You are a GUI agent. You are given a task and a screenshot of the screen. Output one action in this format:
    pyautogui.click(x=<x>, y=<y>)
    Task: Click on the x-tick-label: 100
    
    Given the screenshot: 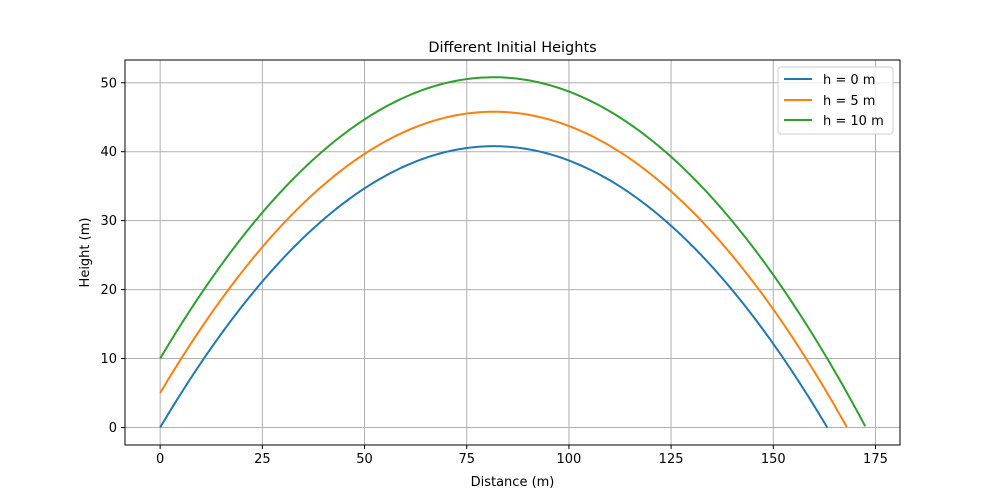 What is the action you would take?
    pyautogui.click(x=568, y=459)
    